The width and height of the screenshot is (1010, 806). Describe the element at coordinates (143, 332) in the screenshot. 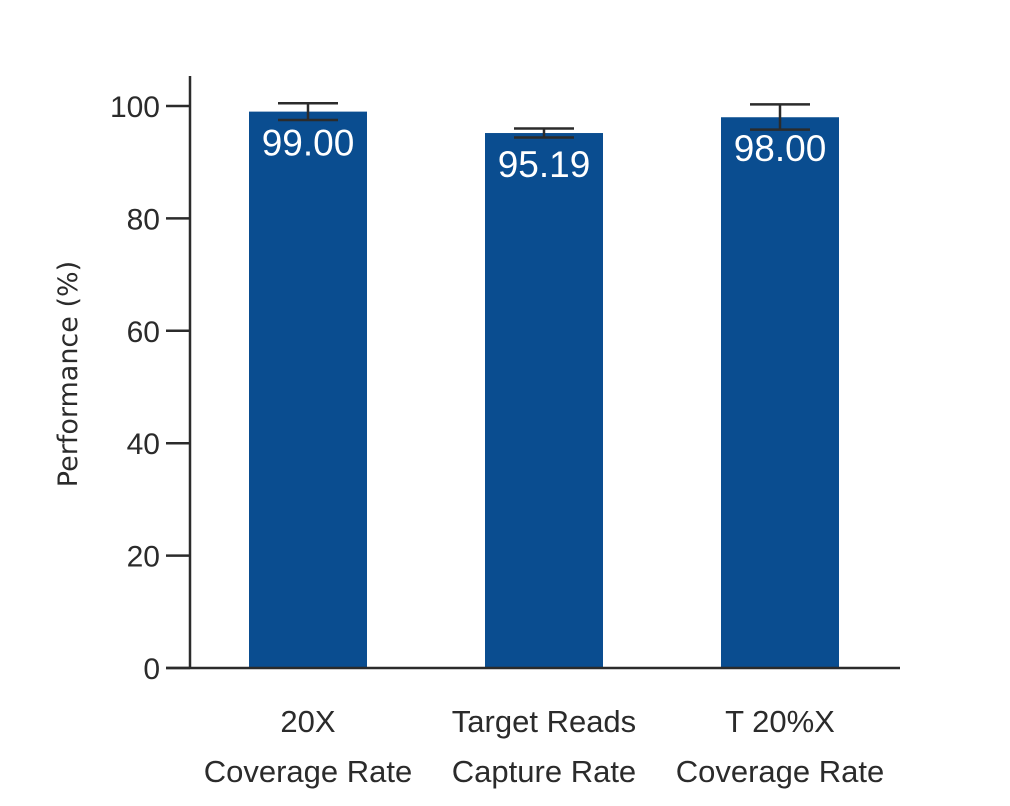

I see `y-tick-label-60: 60` at that location.